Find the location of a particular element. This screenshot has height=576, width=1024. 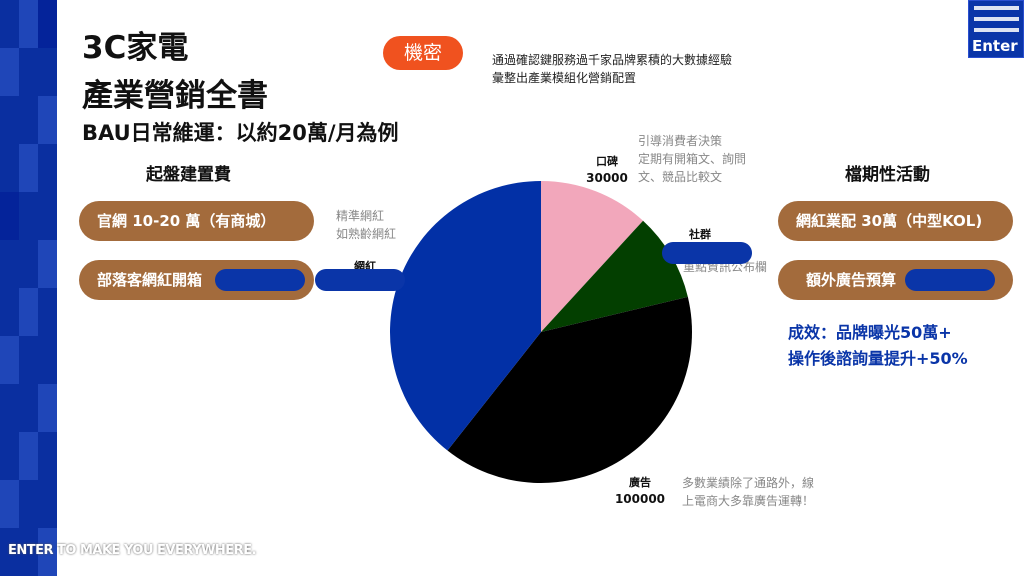

pie-slice-社群 is located at coordinates (614, 276).